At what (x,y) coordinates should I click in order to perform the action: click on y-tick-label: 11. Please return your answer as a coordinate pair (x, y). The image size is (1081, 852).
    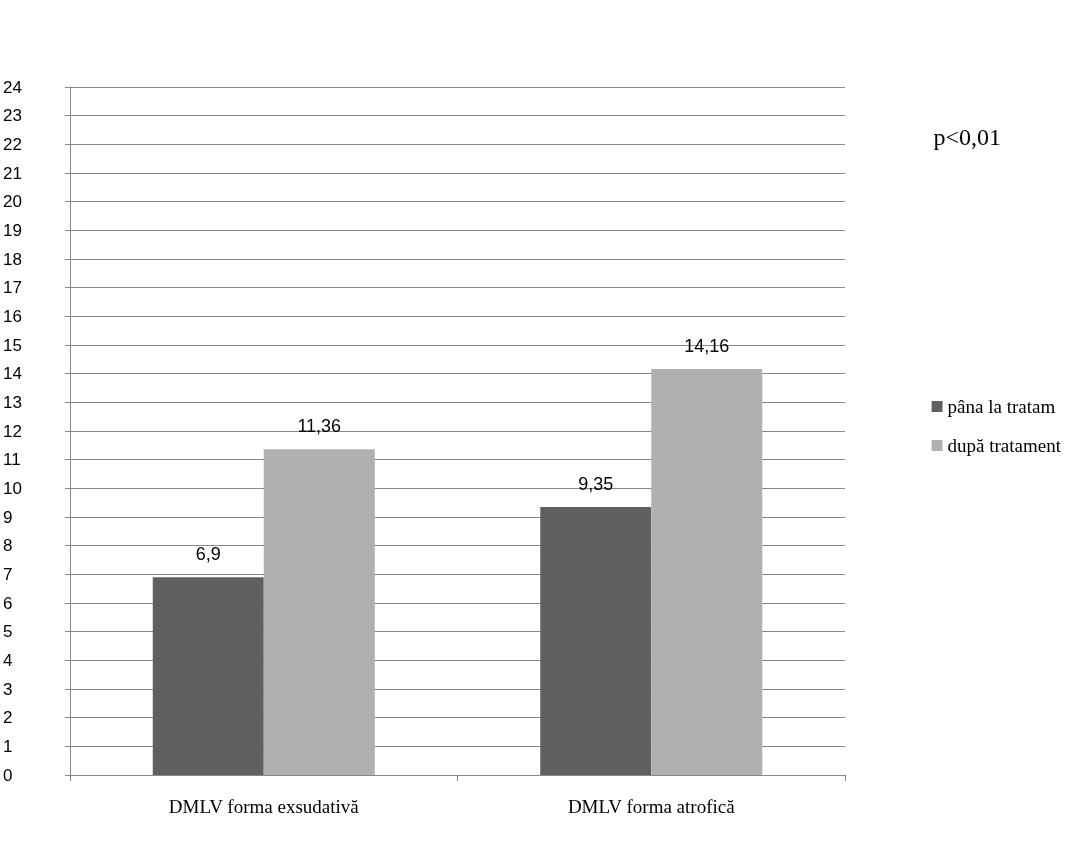
    Looking at the image, I should click on (12, 460).